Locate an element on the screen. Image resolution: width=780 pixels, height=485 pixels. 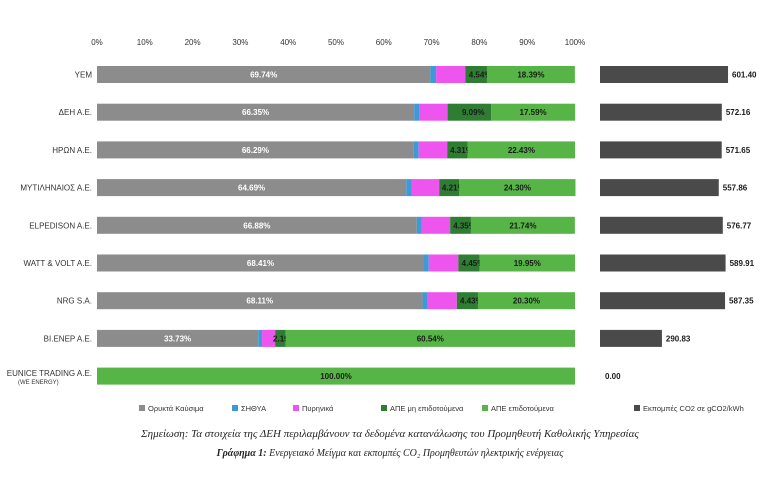
data-label: 66.88% is located at coordinates (256, 225).